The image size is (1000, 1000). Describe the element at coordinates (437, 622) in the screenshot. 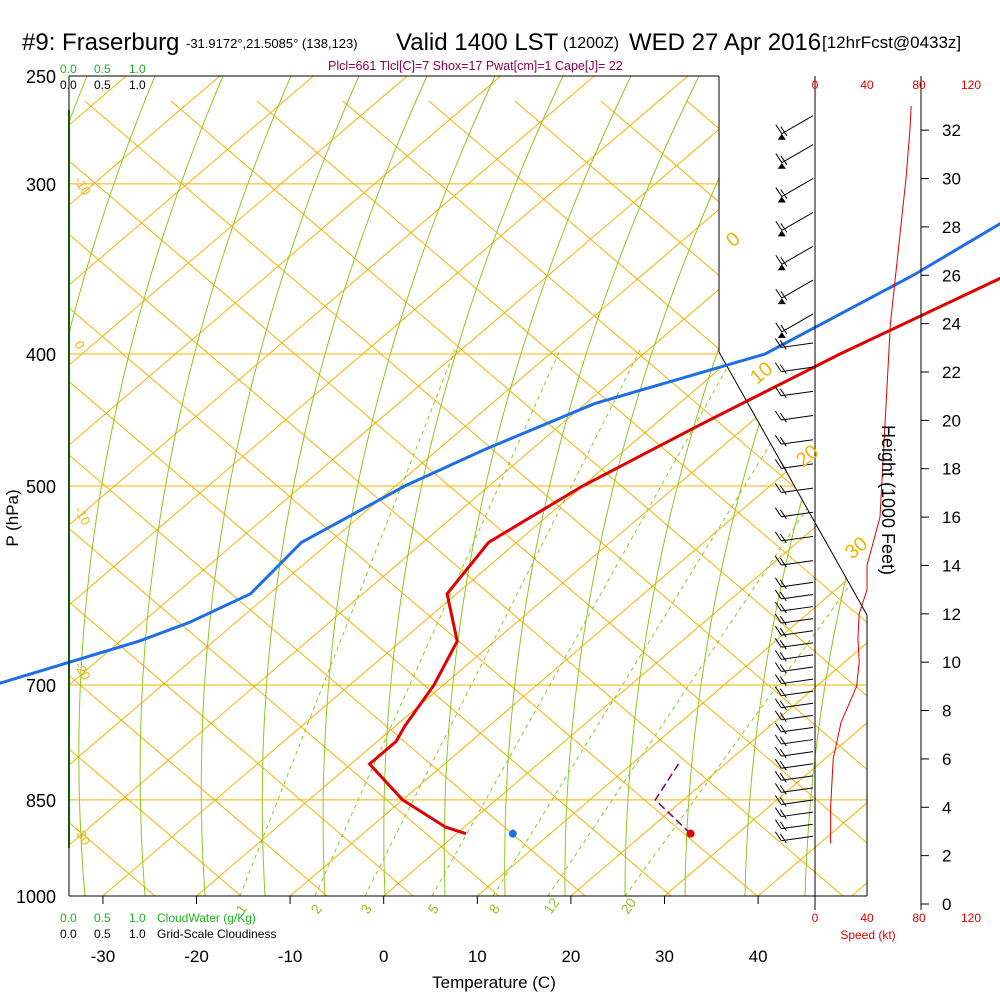

I see `mixing-ratio-line` at that location.